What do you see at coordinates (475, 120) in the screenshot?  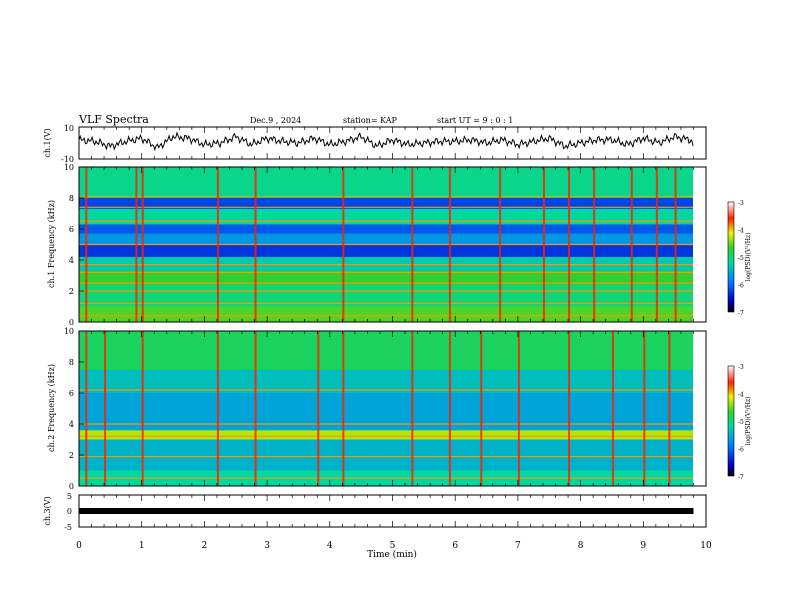 I see `start-ut-label: start UT = 9 : 0 : 1` at bounding box center [475, 120].